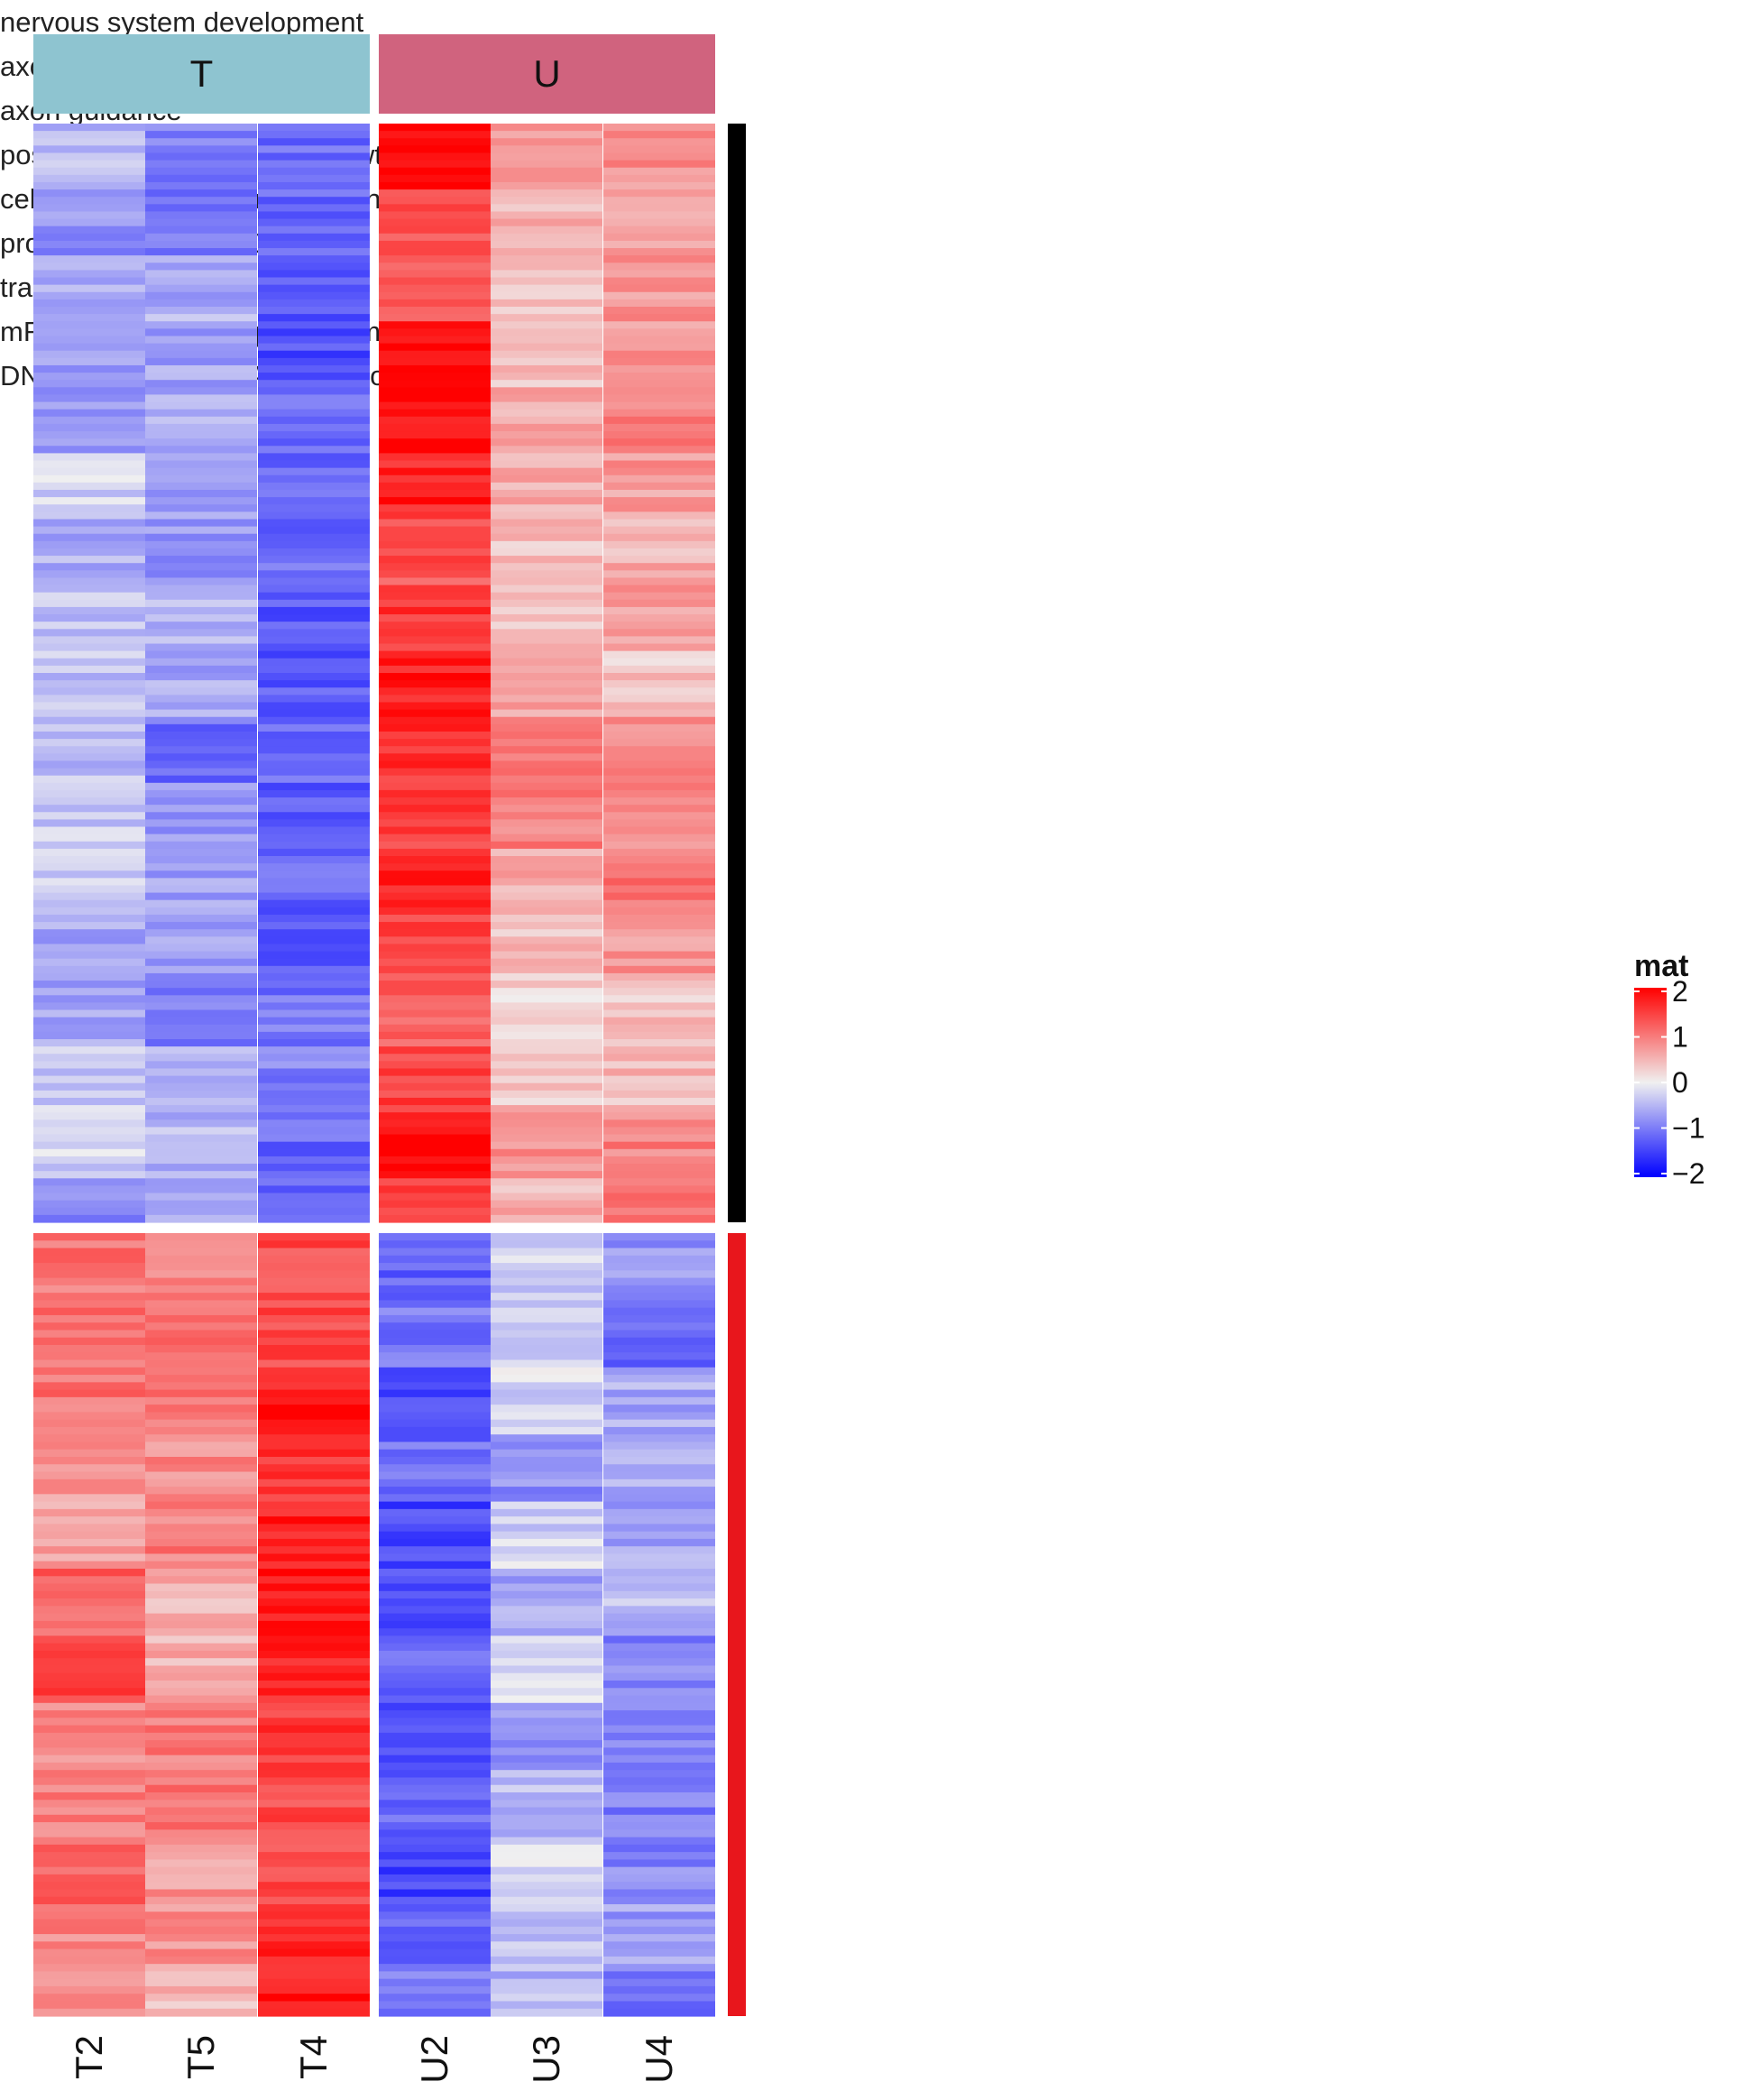 The height and width of the screenshot is (2100, 1746). Describe the element at coordinates (434, 2059) in the screenshot. I see `column-label-U2: U2` at that location.